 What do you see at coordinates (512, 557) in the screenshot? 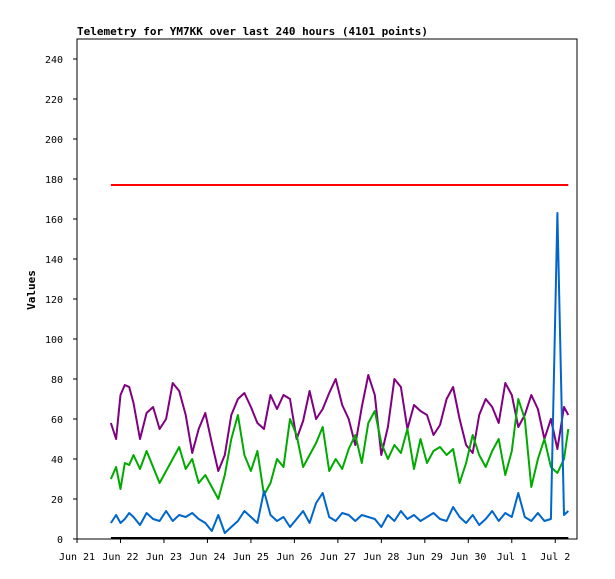
I see `x-tick-label-10: Jul 1` at bounding box center [512, 557].